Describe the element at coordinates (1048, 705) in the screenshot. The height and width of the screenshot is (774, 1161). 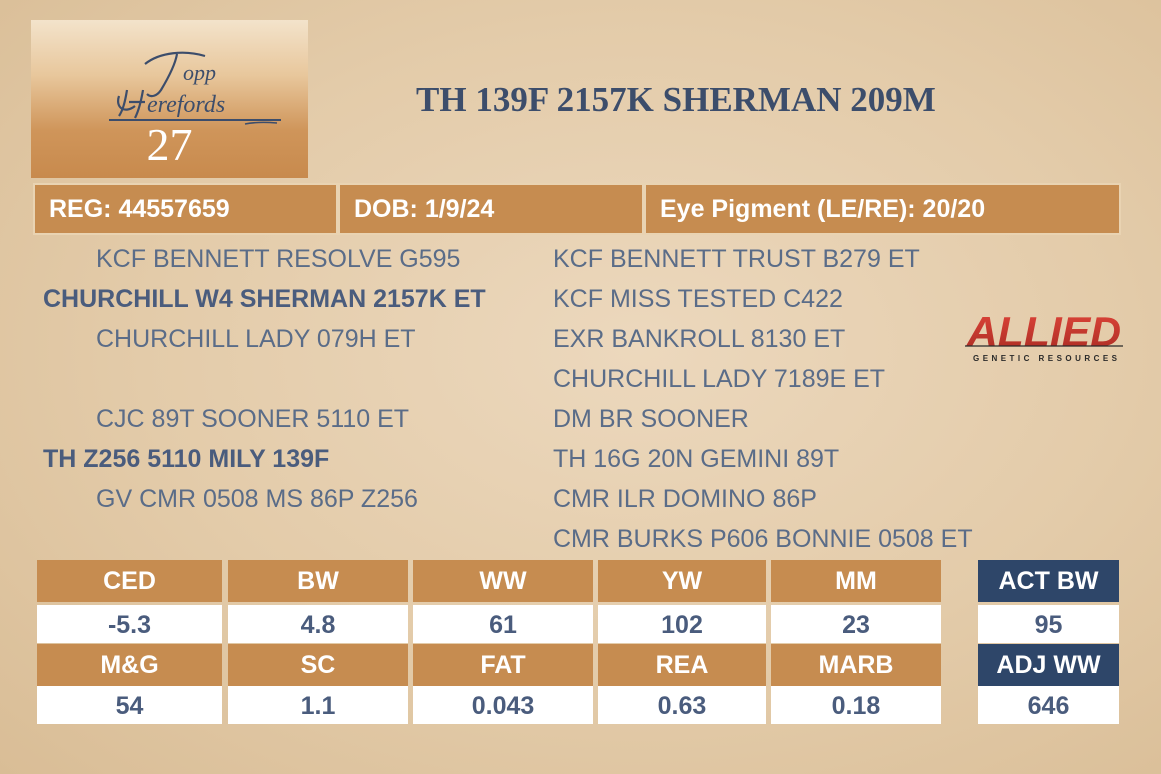
I see `adj-ww-value: 646` at that location.